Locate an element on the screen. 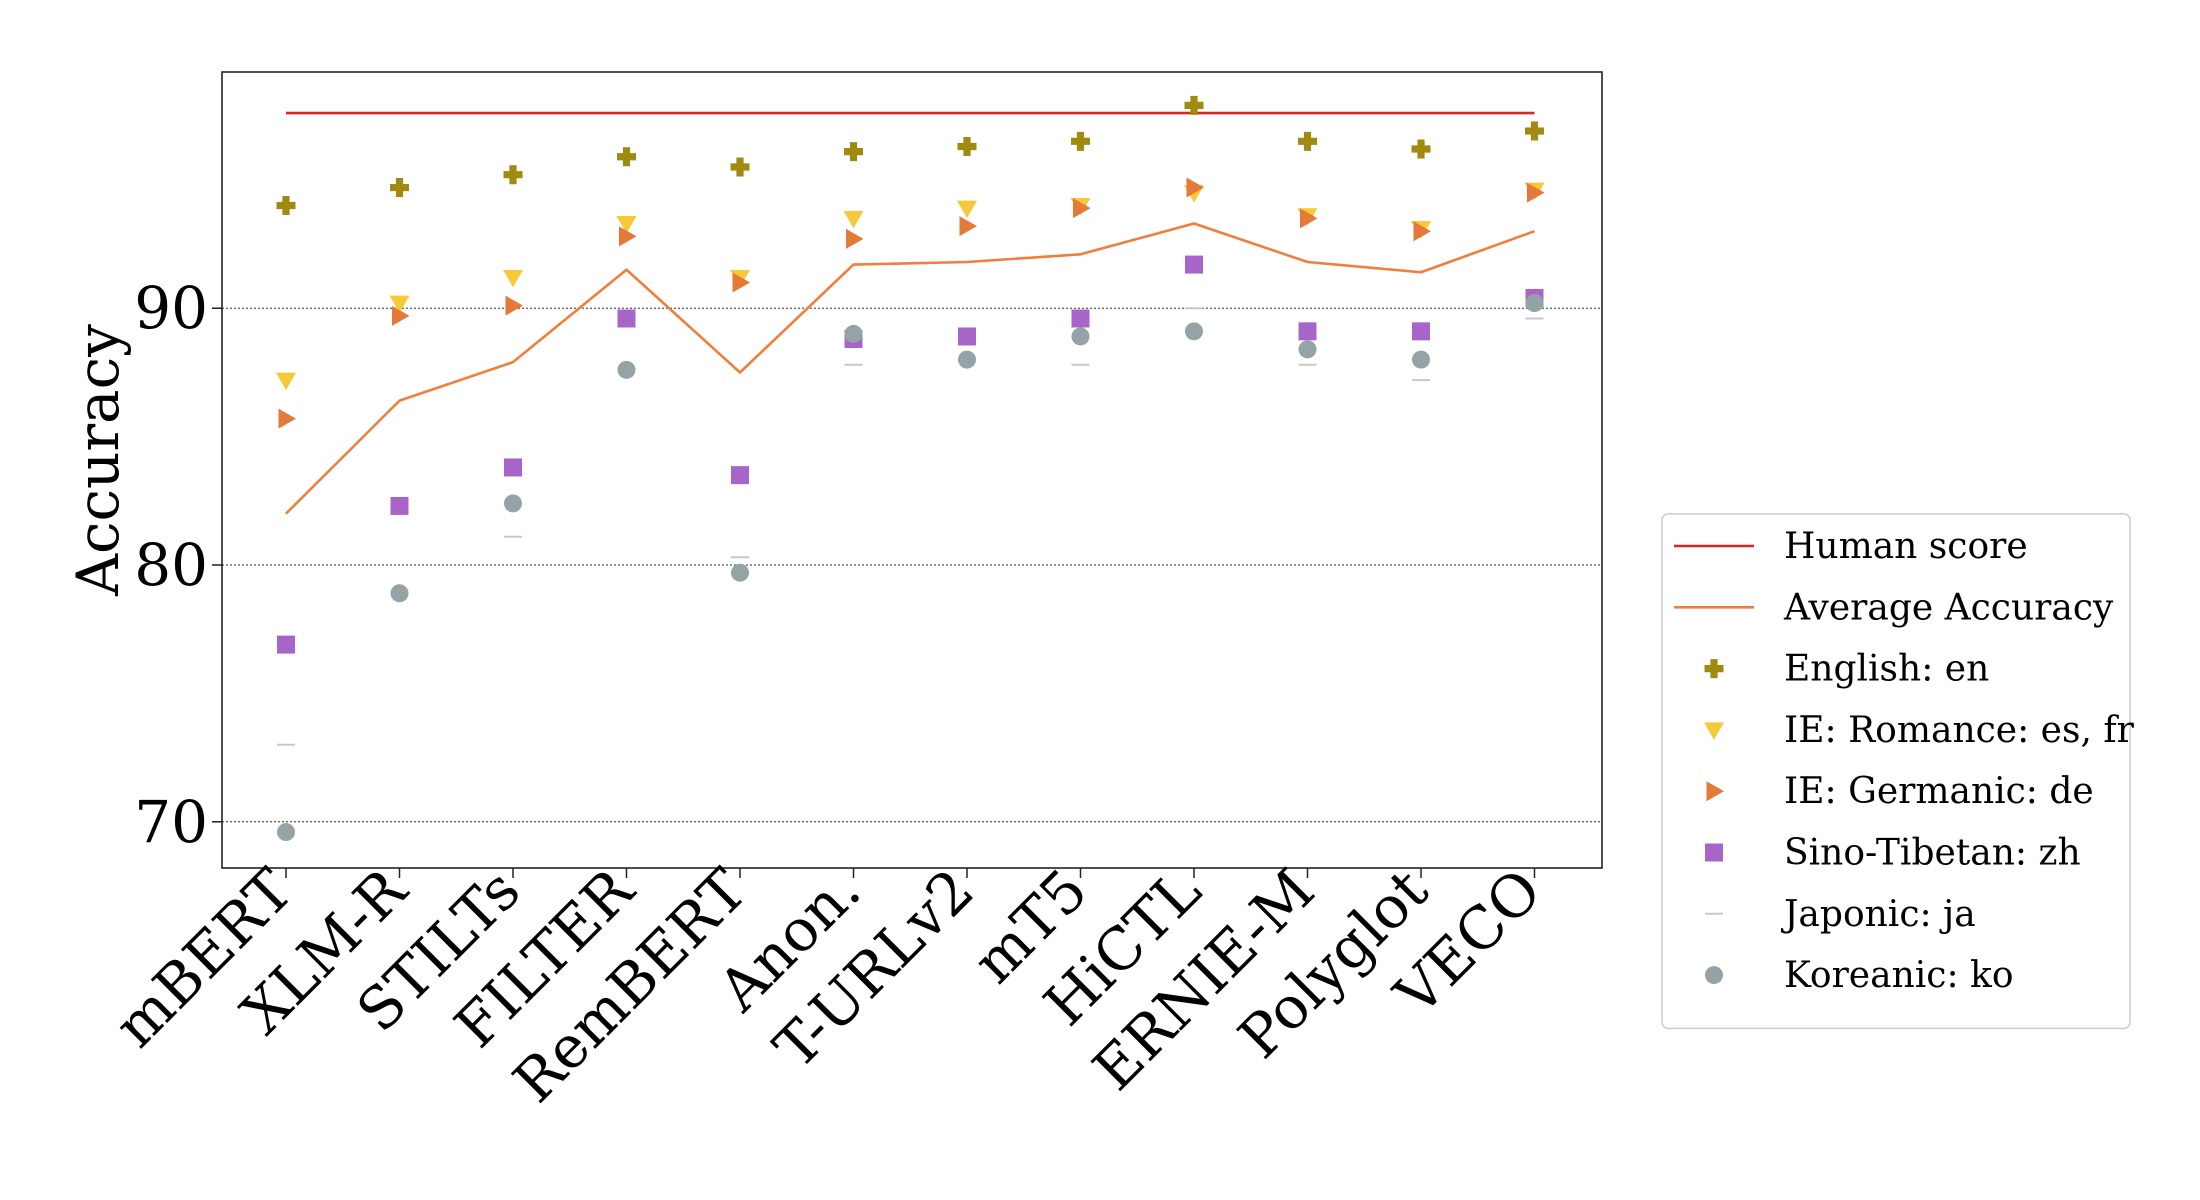 This screenshot has width=2200, height=1200. point-koreanic-ko-filter is located at coordinates (626, 369).